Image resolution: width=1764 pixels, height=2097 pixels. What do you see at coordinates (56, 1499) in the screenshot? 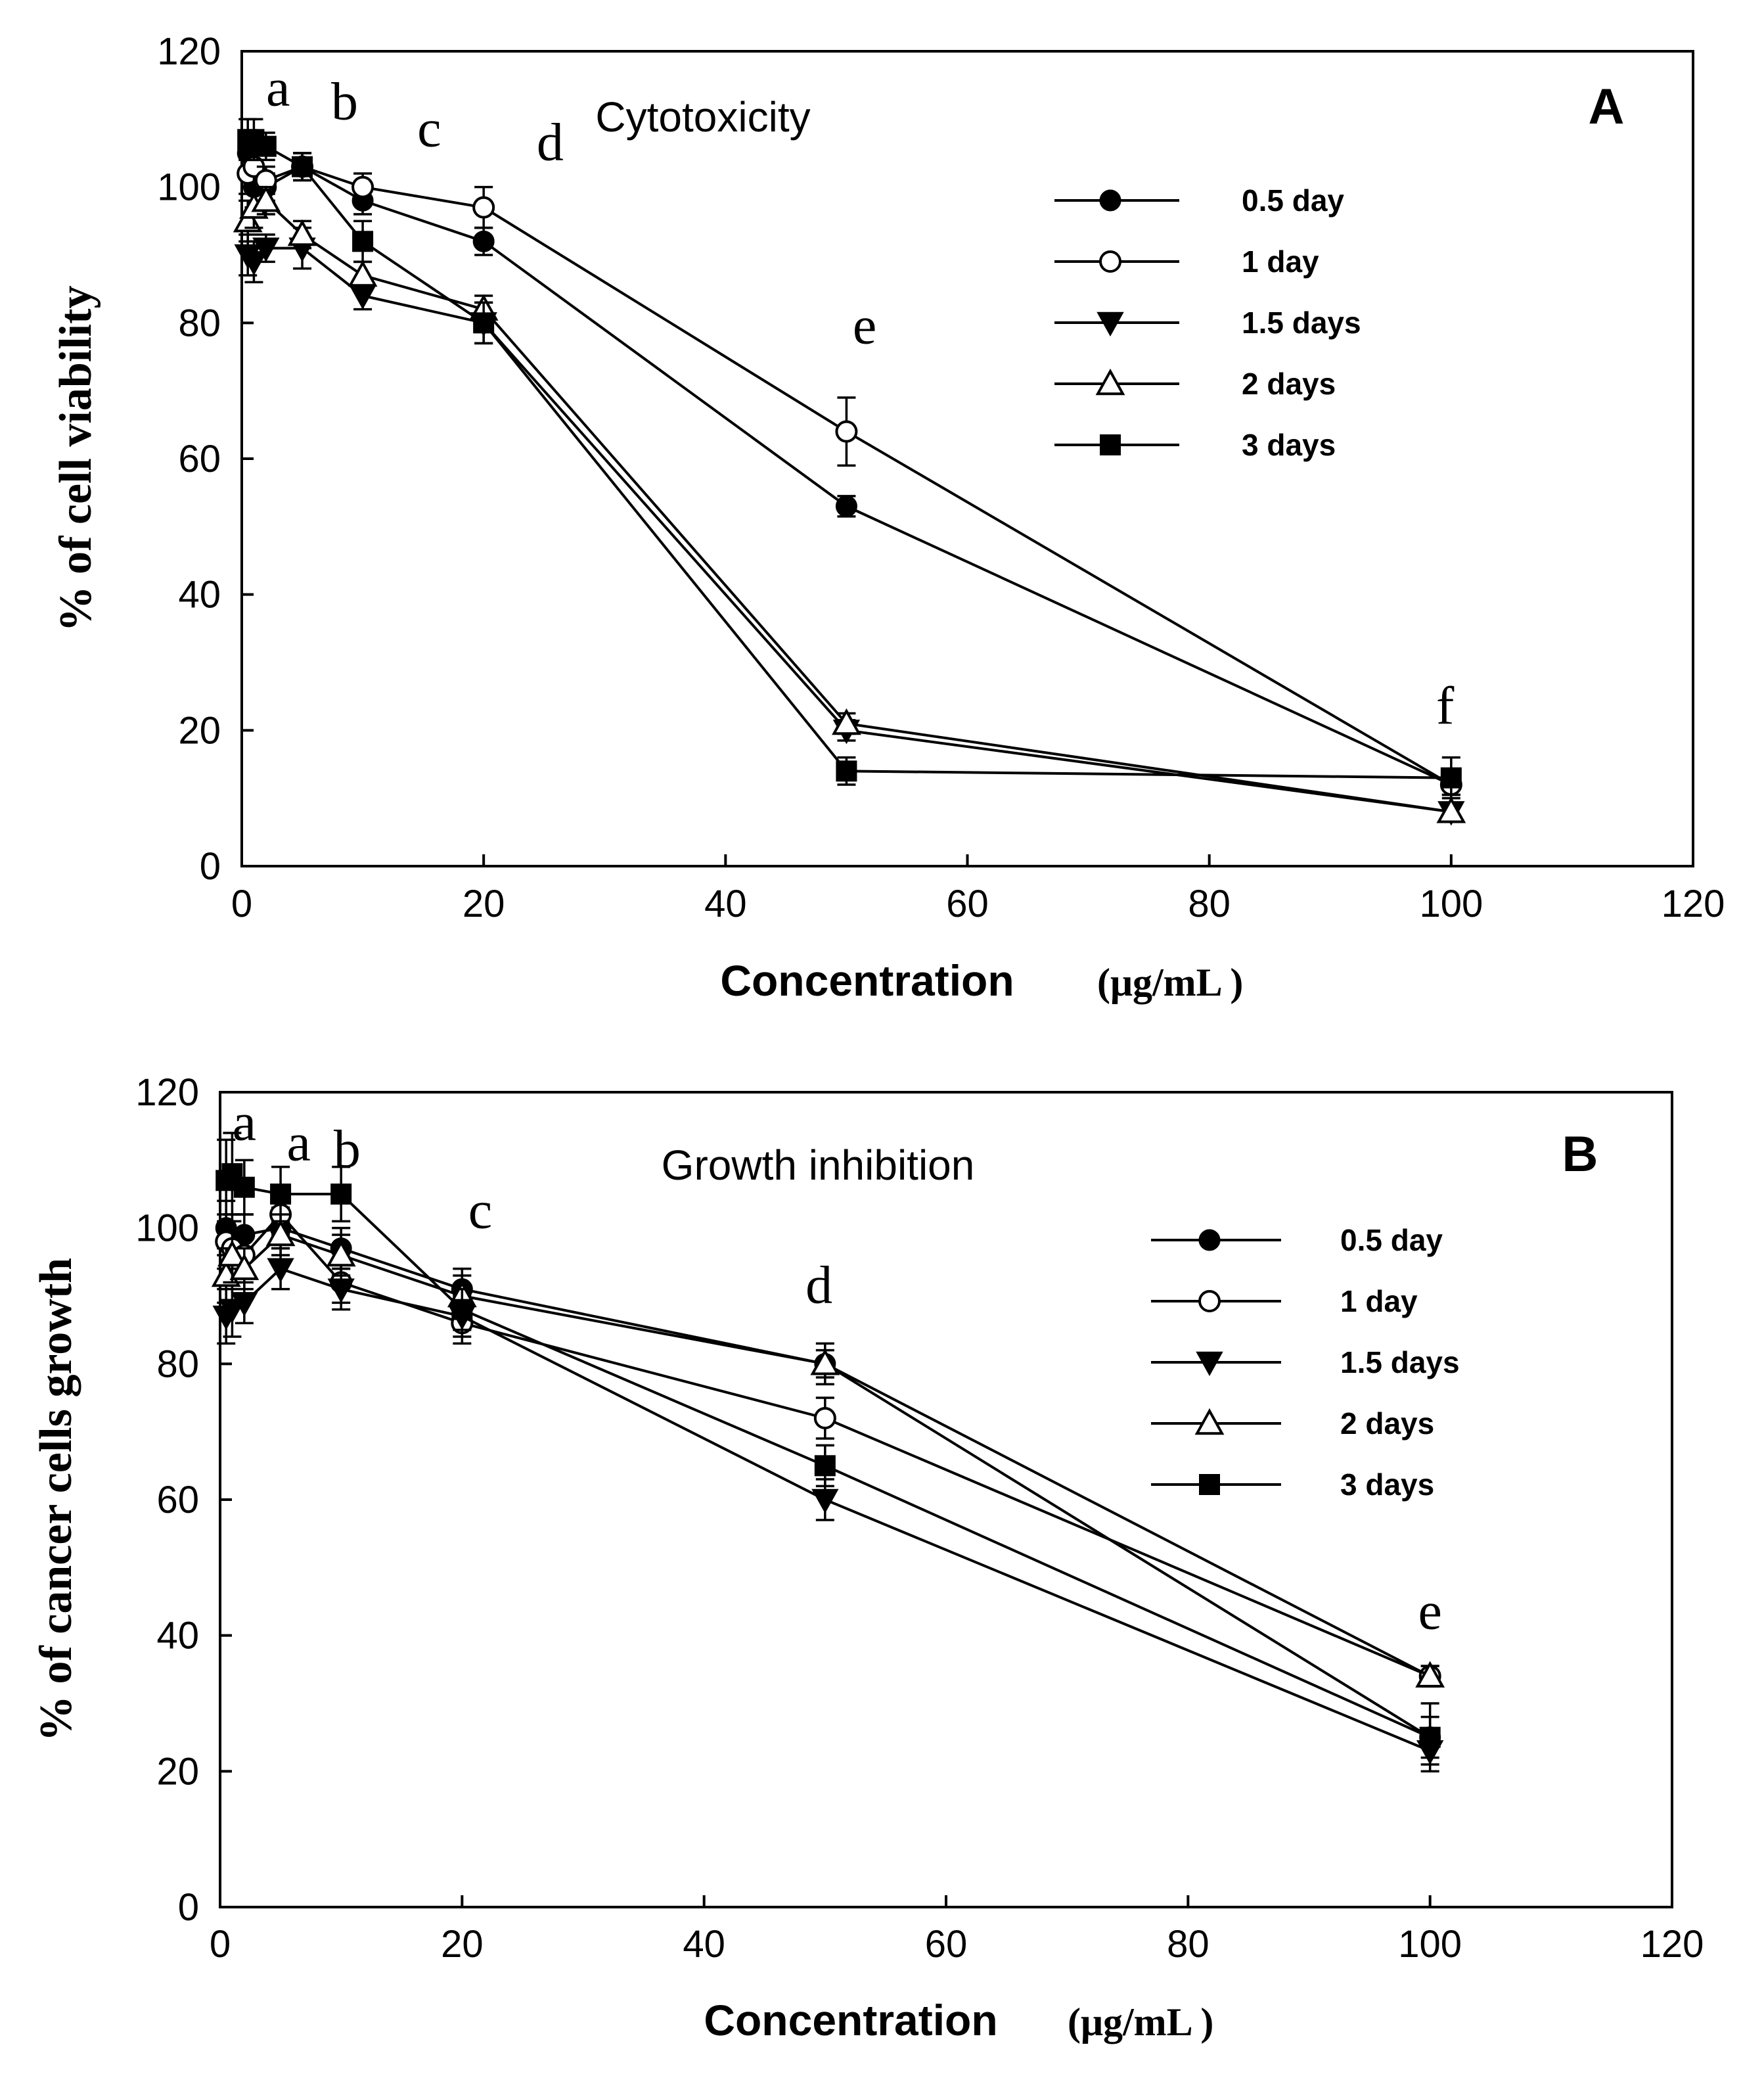
I see `y-axis-label: % of cancer cells growth` at bounding box center [56, 1499].